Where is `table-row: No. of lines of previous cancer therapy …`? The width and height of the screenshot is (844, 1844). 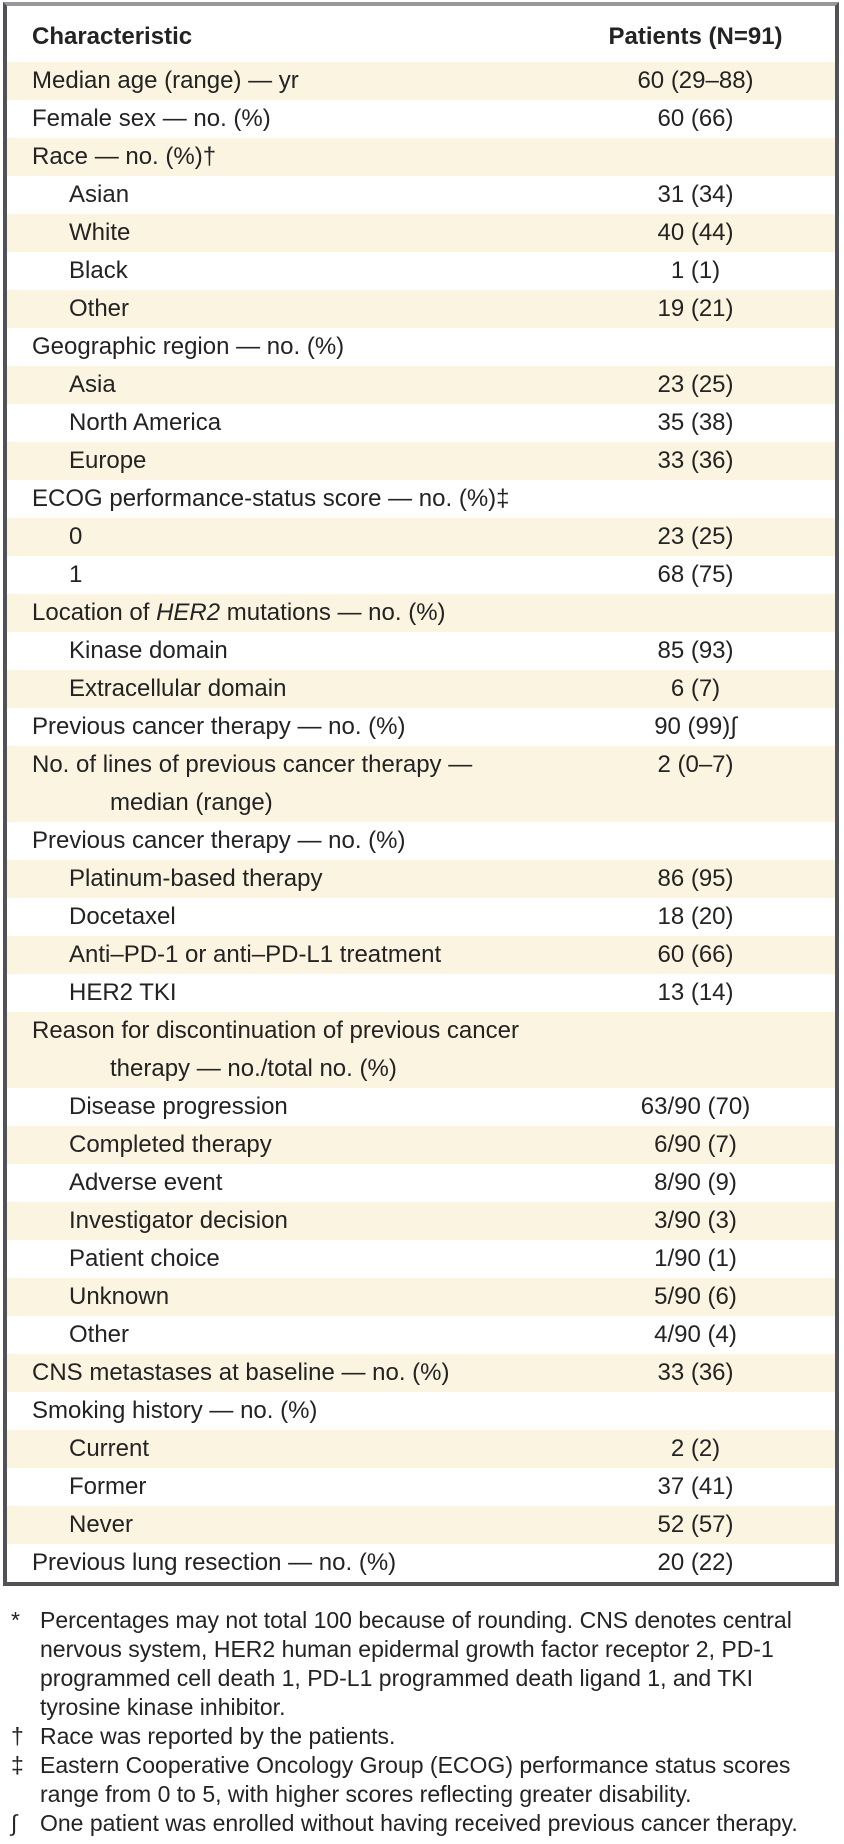 table-row: No. of lines of previous cancer therapy … is located at coordinates (421, 784).